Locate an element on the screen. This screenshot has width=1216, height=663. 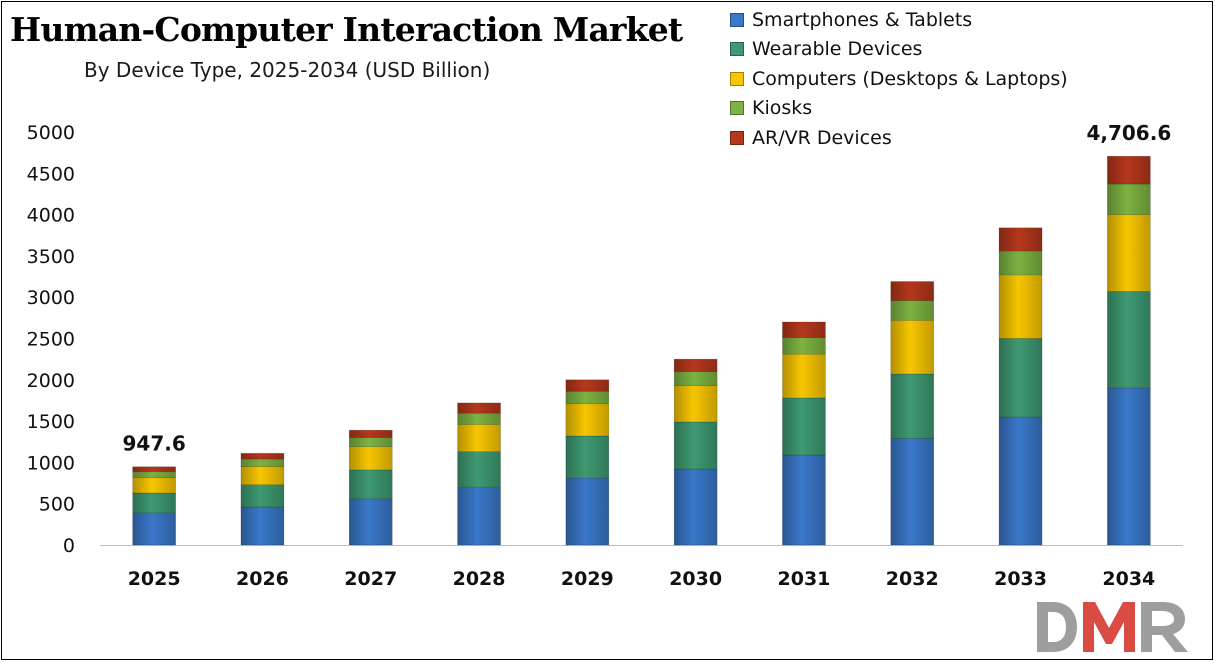
x-tick-label: 2027 is located at coordinates (370, 579).